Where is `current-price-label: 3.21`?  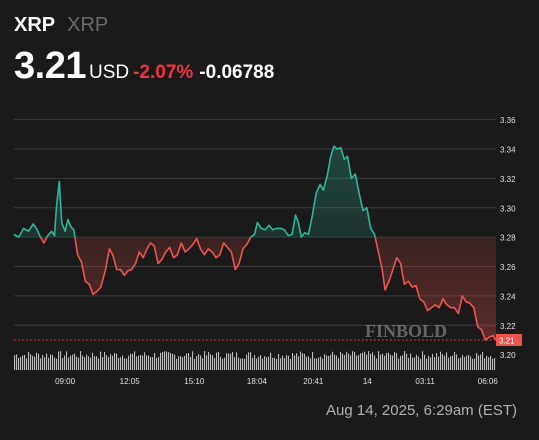 current-price-label: 3.21 is located at coordinates (507, 340).